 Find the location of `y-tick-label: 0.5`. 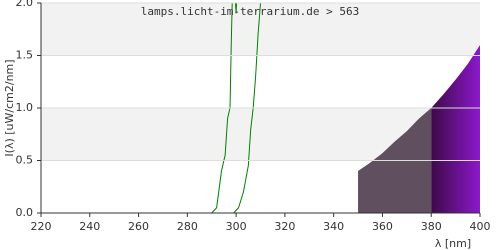

y-tick-label: 0.5 is located at coordinates (25, 160).